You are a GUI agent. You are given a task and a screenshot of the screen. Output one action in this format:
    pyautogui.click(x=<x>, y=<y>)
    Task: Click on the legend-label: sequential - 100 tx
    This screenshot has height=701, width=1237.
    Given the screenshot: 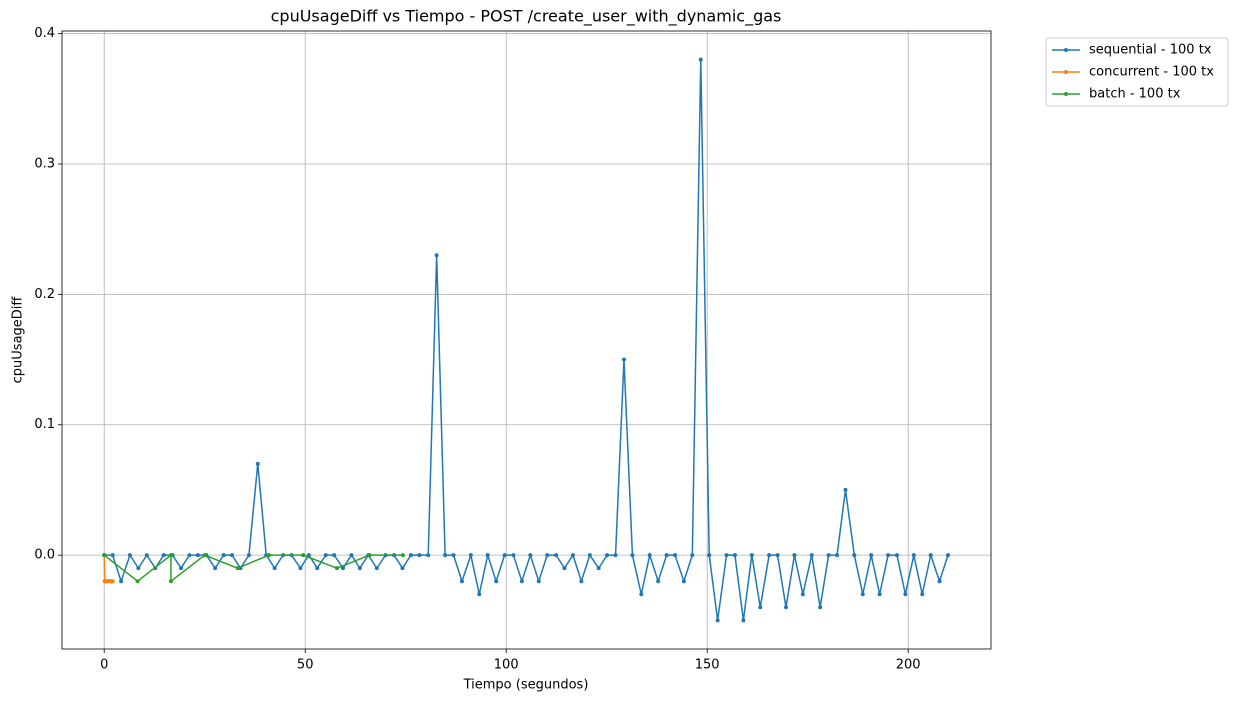 What is the action you would take?
    pyautogui.click(x=1150, y=50)
    